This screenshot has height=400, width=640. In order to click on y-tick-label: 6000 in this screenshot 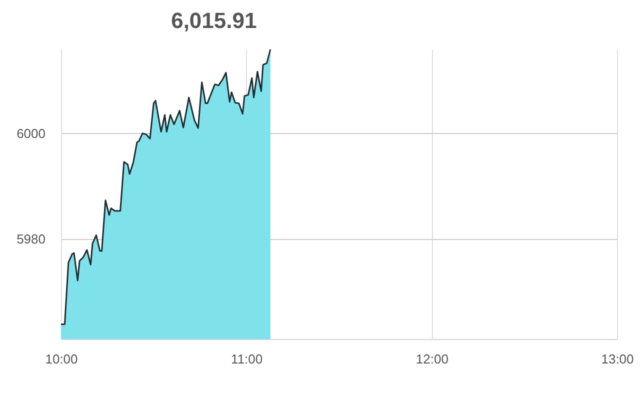, I will do `click(31, 133)`.